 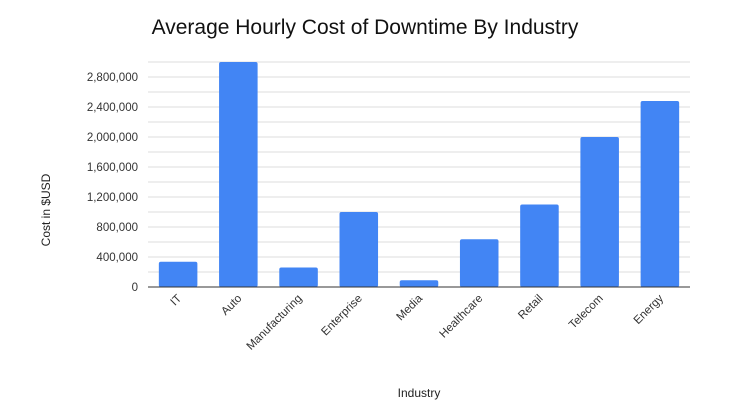 I want to click on y-tick-label: 800,000, so click(x=117, y=228).